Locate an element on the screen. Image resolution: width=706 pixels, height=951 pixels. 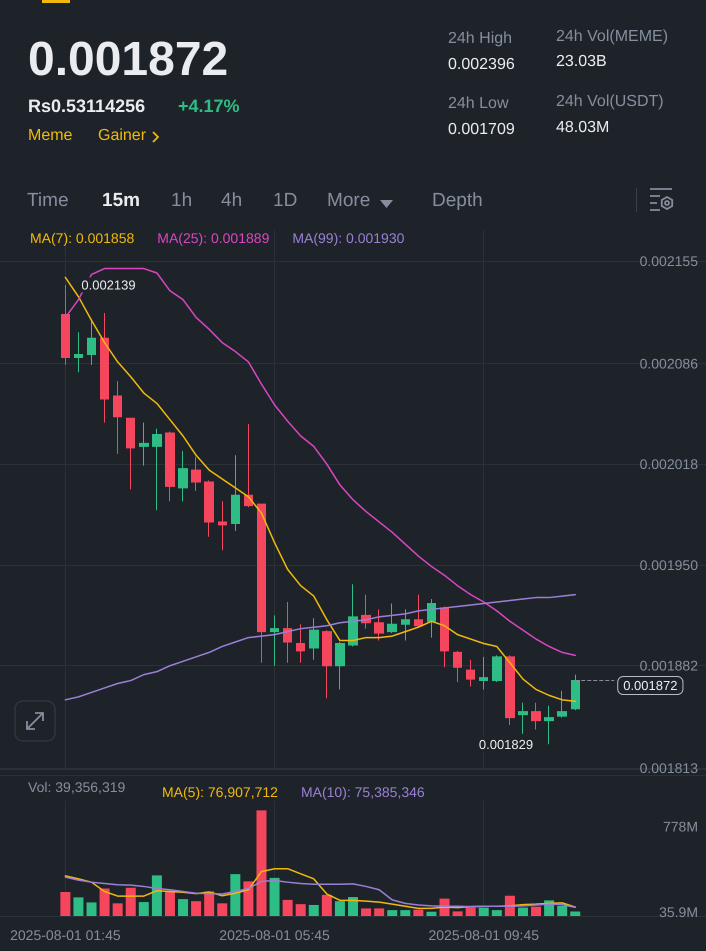
text: 1h is located at coordinates (181, 200).